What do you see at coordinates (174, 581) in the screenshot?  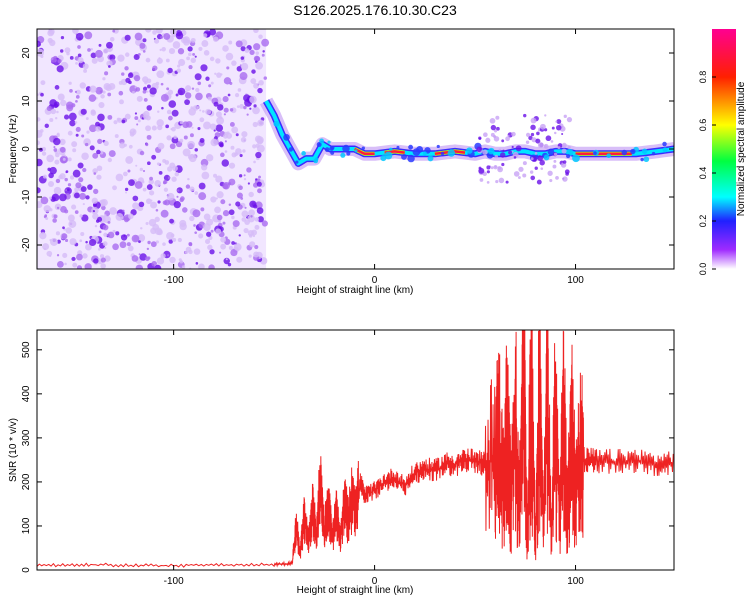 I see `snr-x-tick-label: -100` at bounding box center [174, 581].